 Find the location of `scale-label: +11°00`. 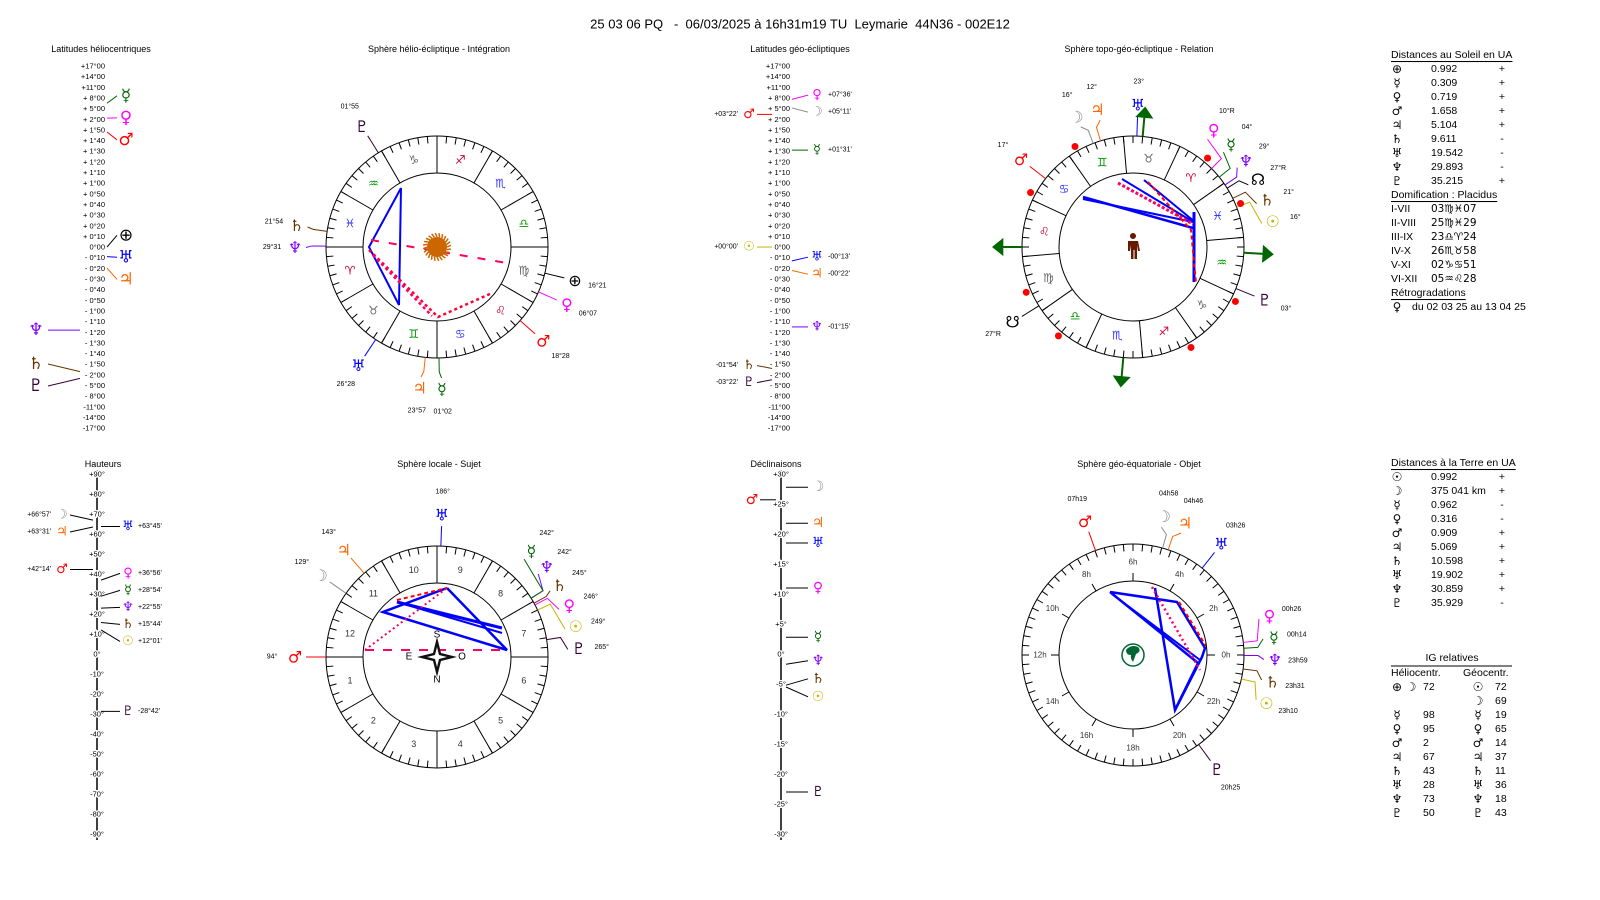

scale-label: +11°00 is located at coordinates (93, 87).